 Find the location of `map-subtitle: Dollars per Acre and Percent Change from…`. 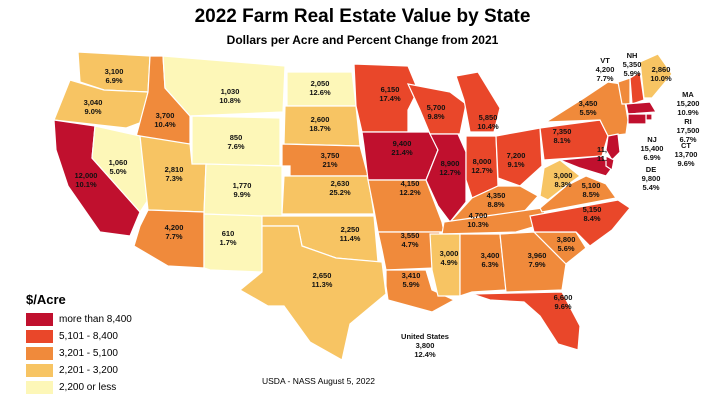

map-subtitle: Dollars per Acre and Percent Change from… is located at coordinates (362, 40).